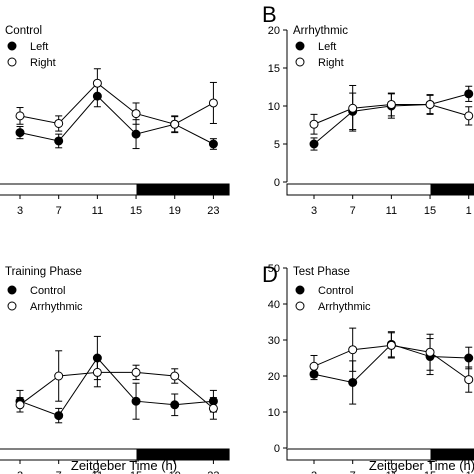  What do you see at coordinates (274, 269) in the screenshot?
I see `y-tick-label: 50` at bounding box center [274, 269].